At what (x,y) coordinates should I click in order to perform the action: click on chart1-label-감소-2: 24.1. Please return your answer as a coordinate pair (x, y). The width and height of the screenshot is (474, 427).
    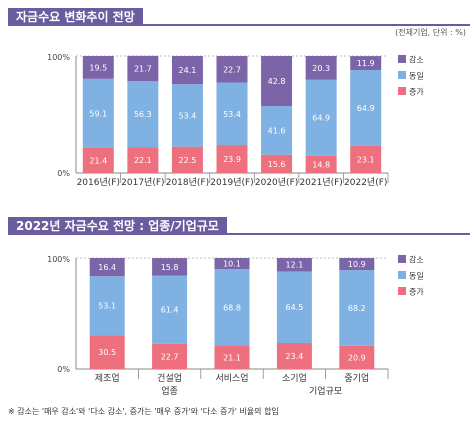
    Looking at the image, I should click on (188, 70).